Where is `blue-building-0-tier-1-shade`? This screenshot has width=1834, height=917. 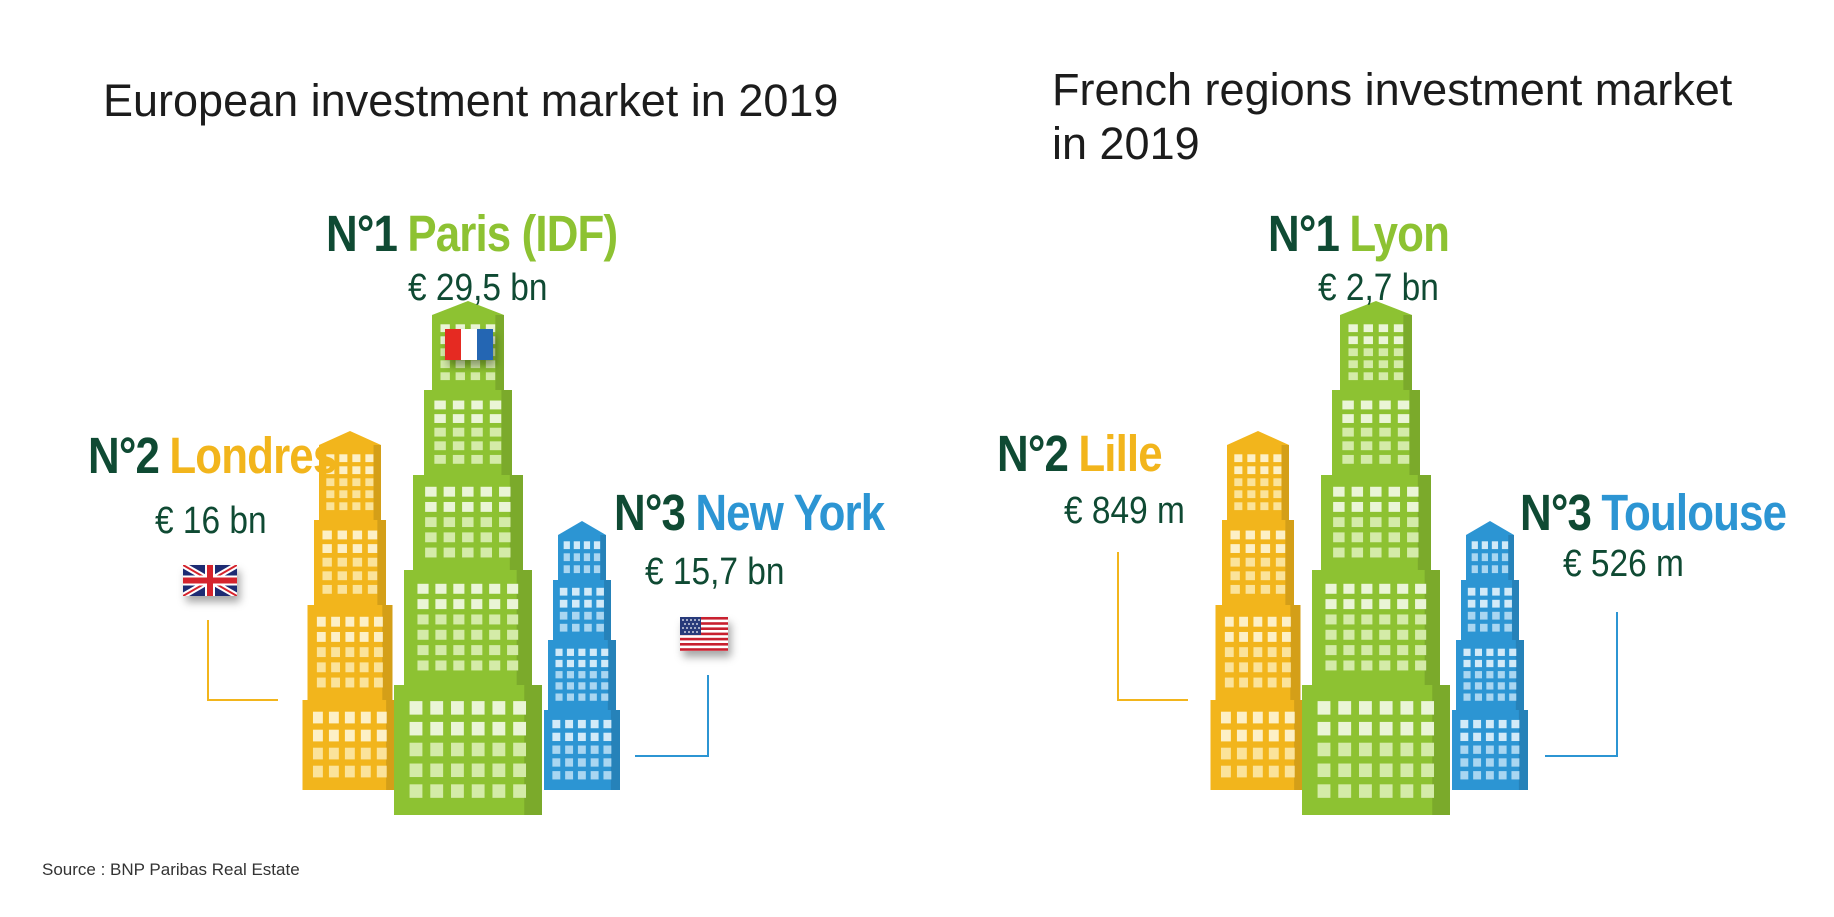
blue-building-0-tier-1-shade is located at coordinates (615, 750).